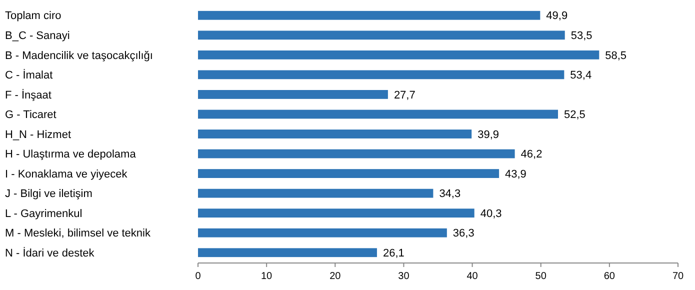 The height and width of the screenshot is (290, 695). Describe the element at coordinates (43, 214) in the screenshot. I see `y-tick-label: L - Gayrimenkul` at that location.